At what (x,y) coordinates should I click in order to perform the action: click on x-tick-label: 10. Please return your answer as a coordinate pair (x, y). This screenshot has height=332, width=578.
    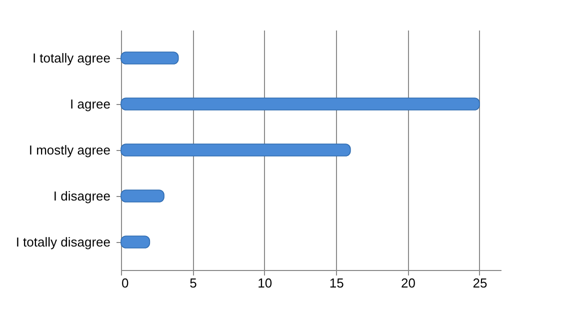
    Looking at the image, I should click on (265, 283).